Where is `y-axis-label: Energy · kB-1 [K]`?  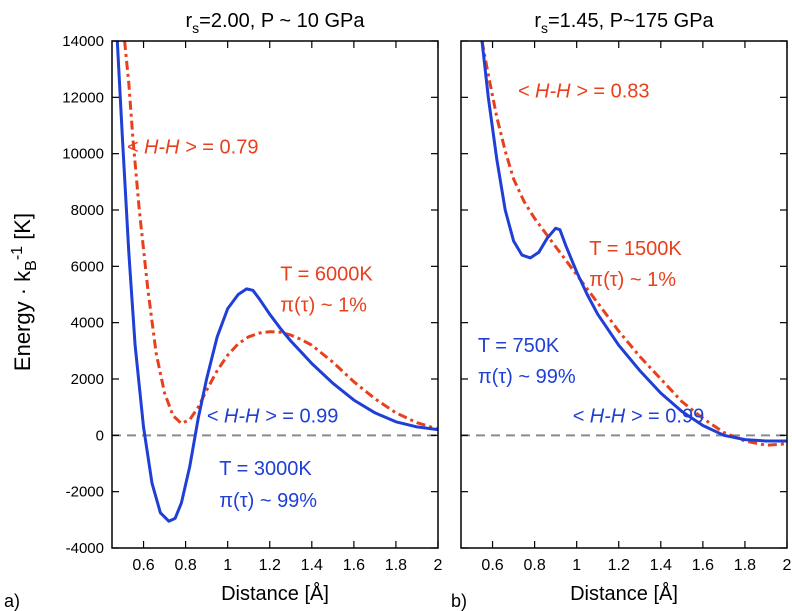
y-axis-label: Energy · kB-1 [K] is located at coordinates (24, 292).